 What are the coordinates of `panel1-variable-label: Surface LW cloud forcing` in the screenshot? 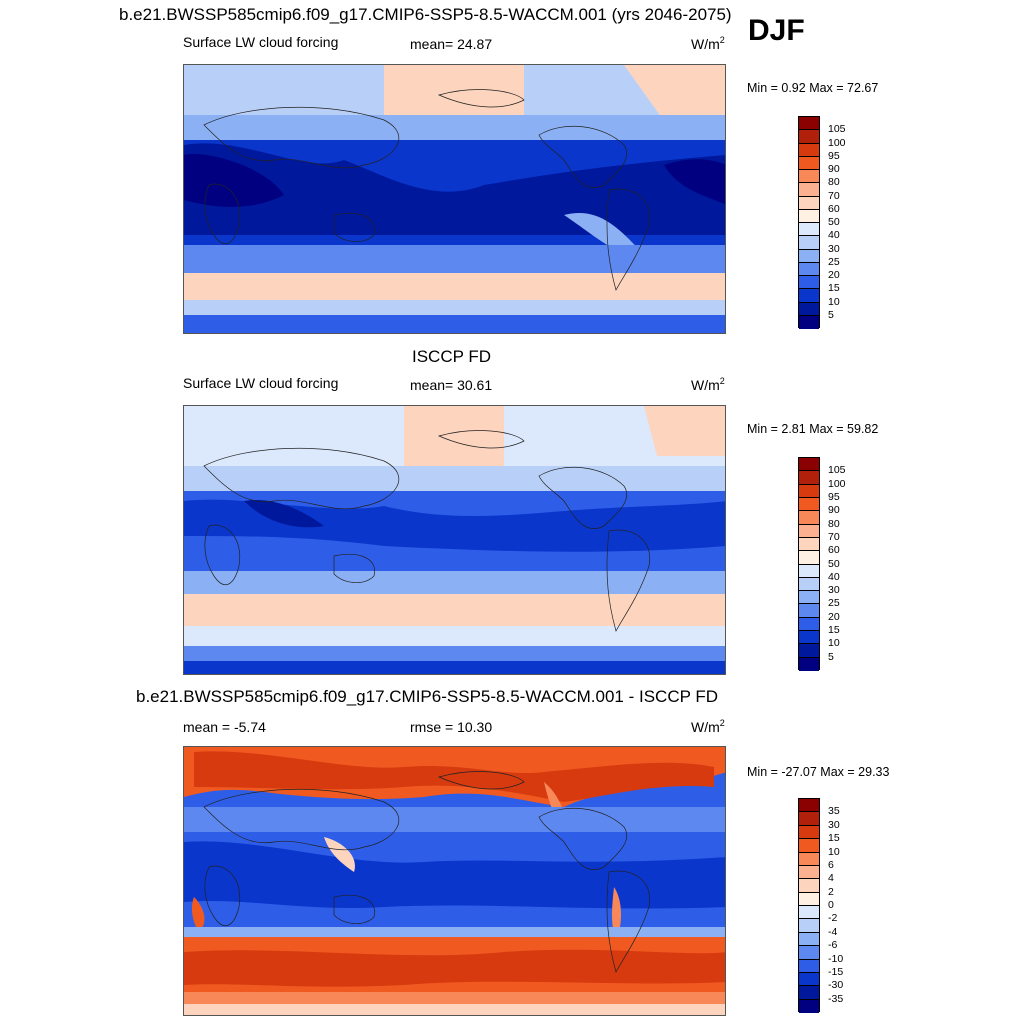 It's located at (261, 42).